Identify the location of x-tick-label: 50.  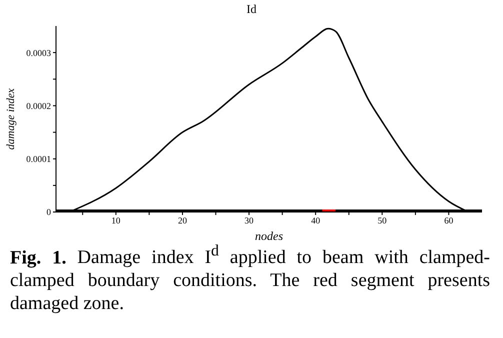
(383, 220).